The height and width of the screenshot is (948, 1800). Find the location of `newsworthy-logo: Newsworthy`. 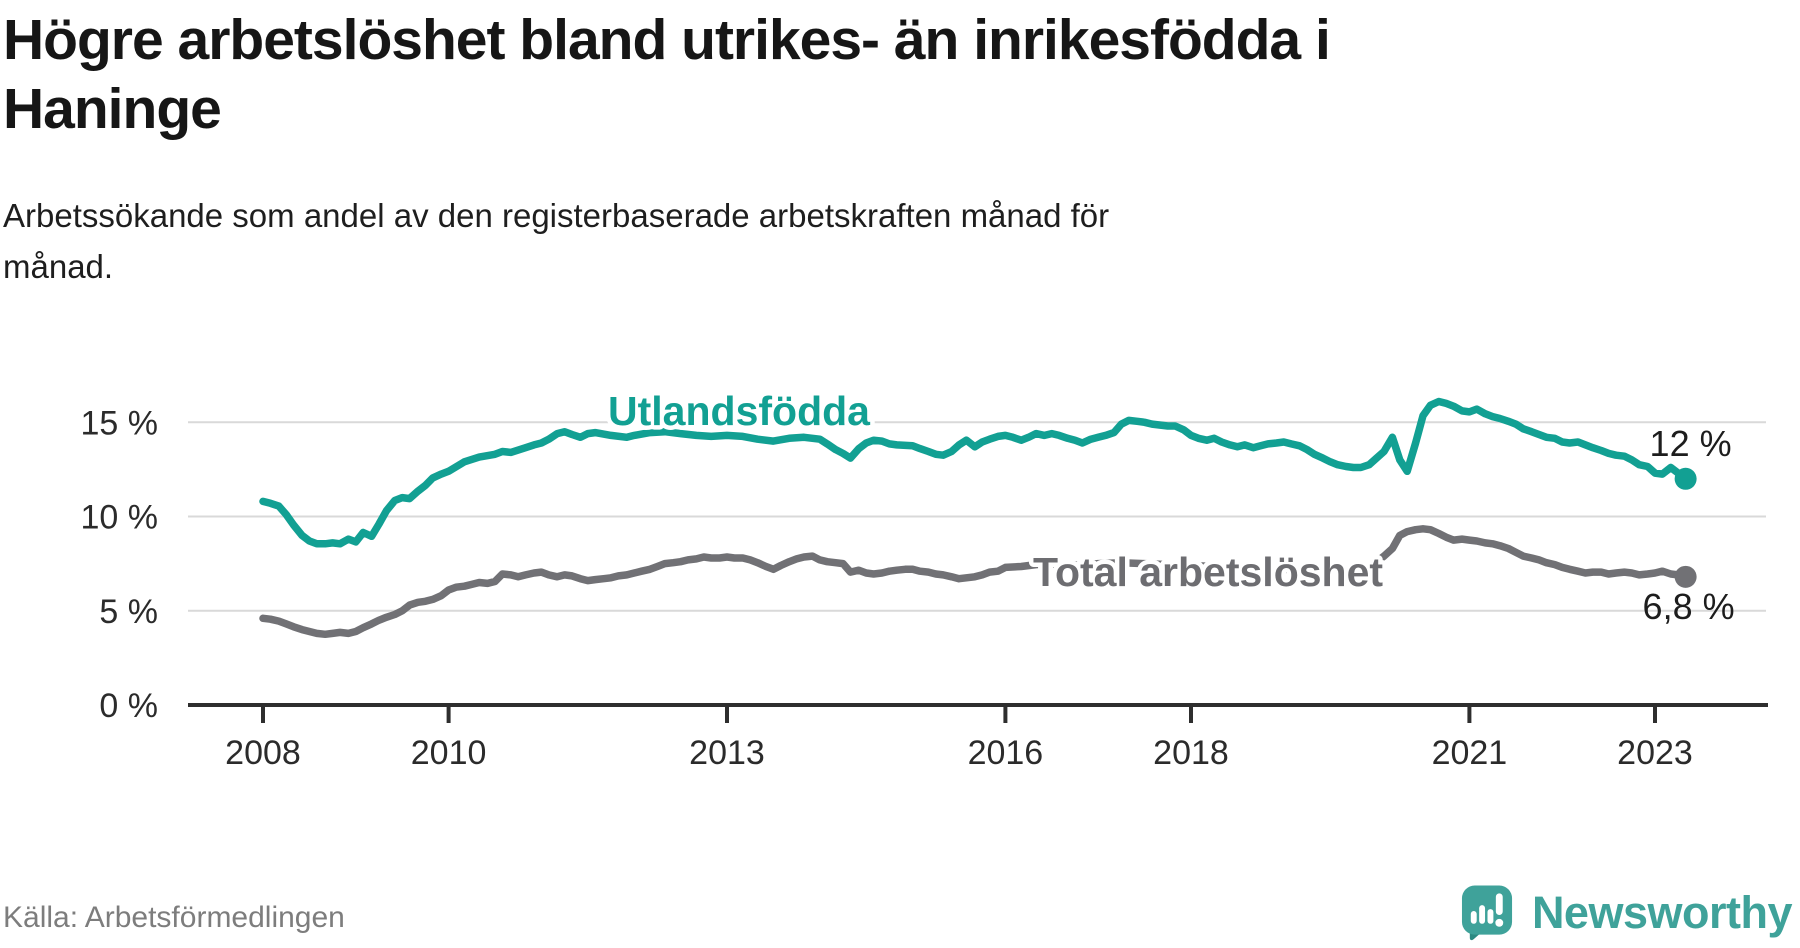

newsworthy-logo: Newsworthy is located at coordinates (1626, 913).